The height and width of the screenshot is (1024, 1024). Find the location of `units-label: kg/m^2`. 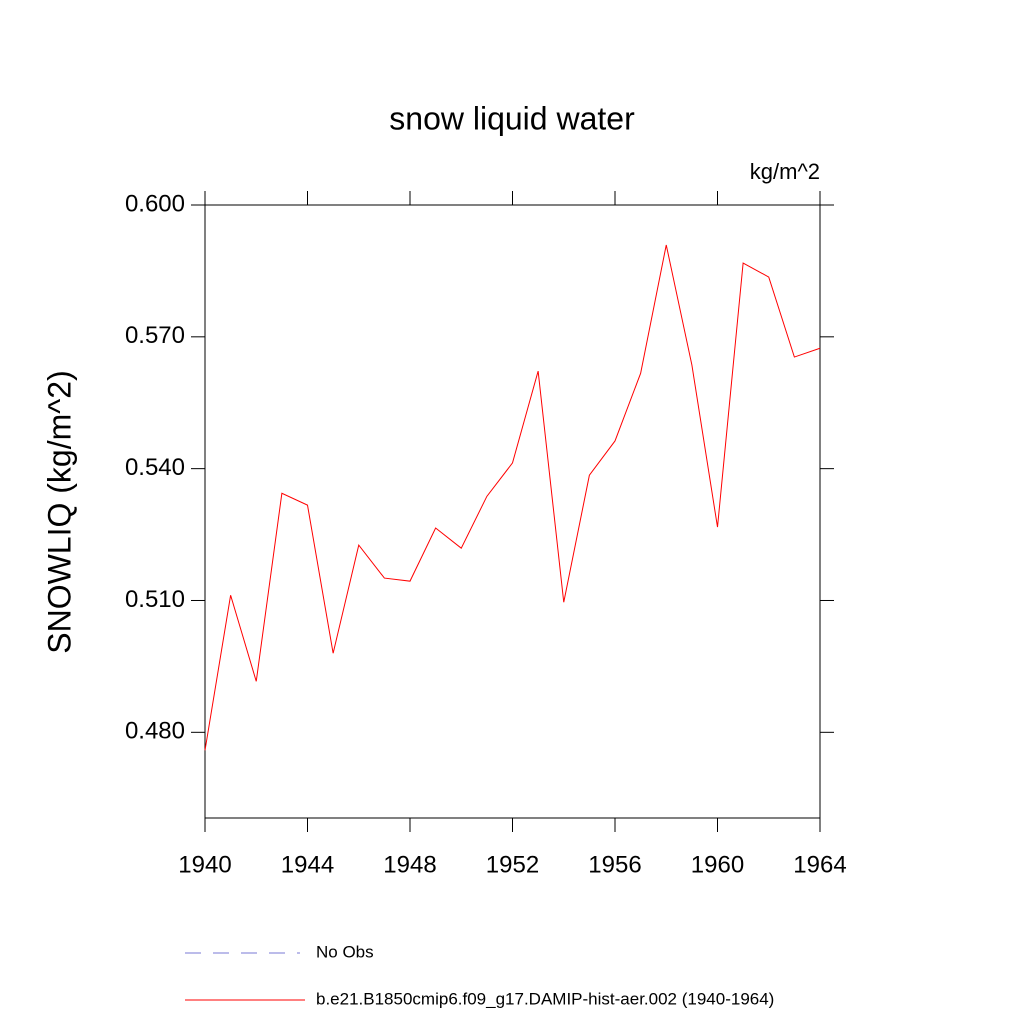

units-label: kg/m^2 is located at coordinates (785, 171).